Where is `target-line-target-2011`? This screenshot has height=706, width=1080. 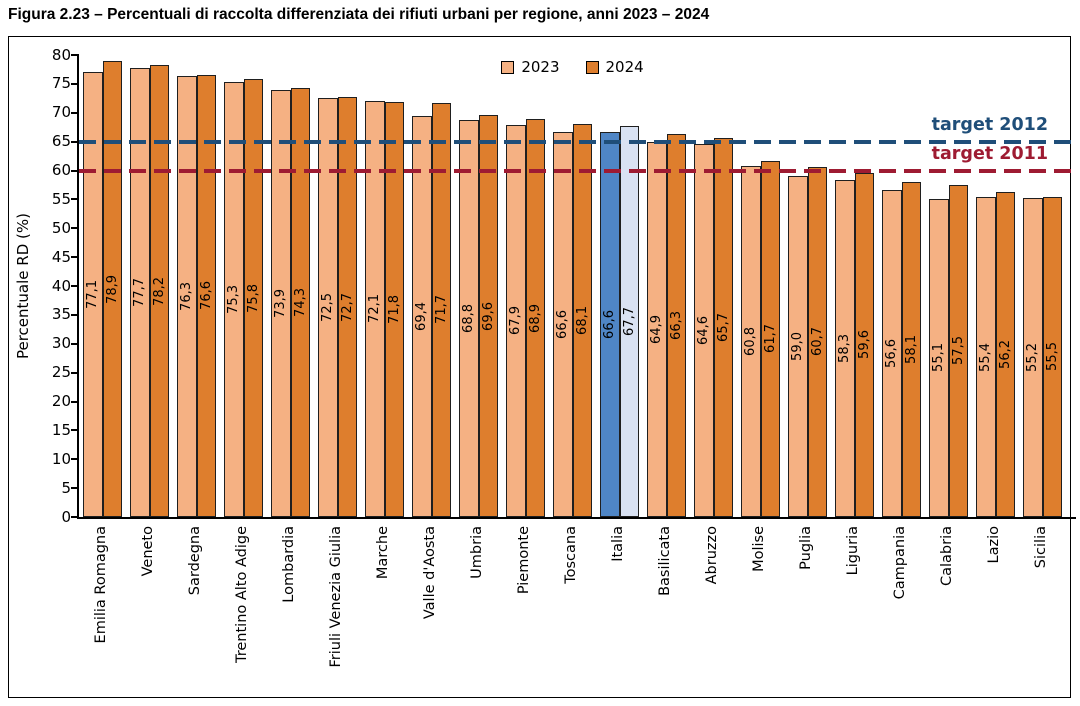 target-line-target-2011 is located at coordinates (575, 170).